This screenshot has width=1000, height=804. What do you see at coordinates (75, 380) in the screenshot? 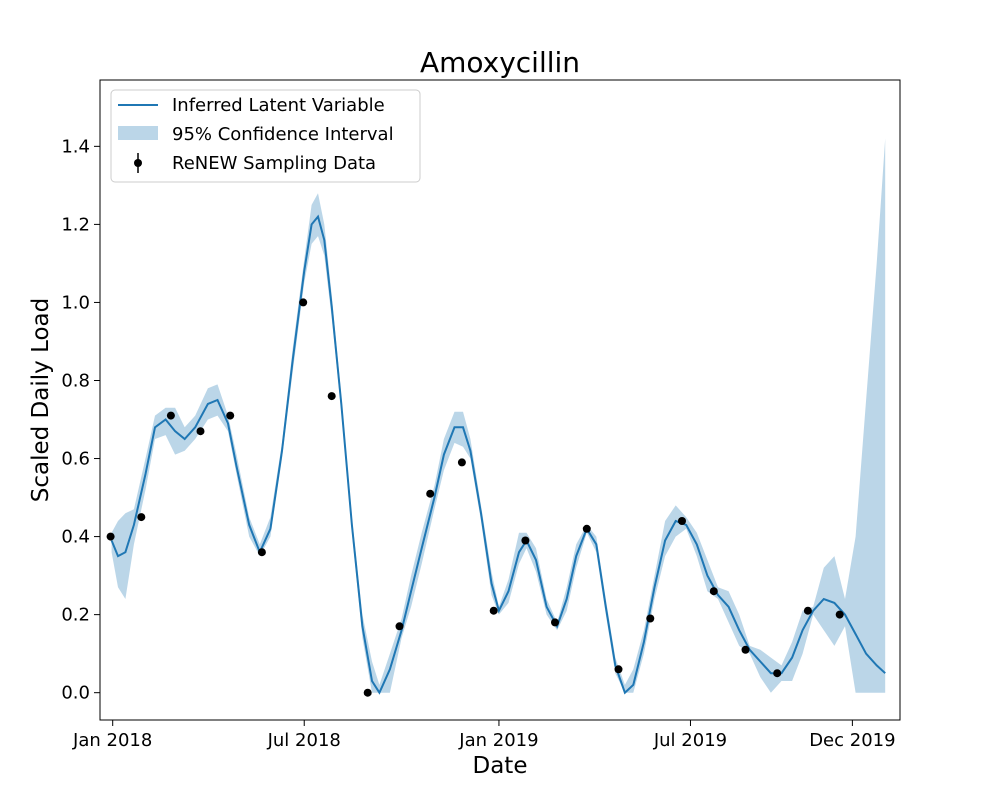
I see `y-tick-label-4: 0.8` at bounding box center [75, 380].